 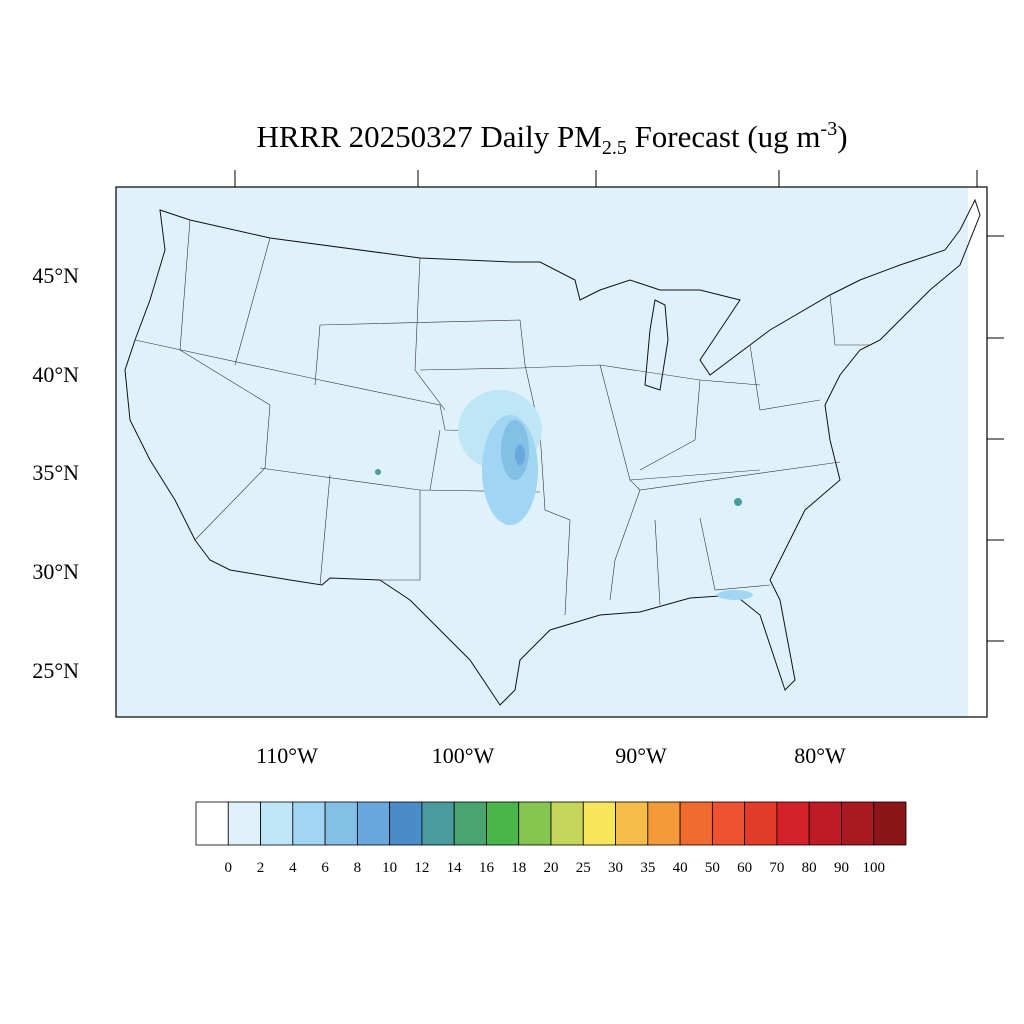 I want to click on latitude-label: 30°N, so click(x=55, y=571).